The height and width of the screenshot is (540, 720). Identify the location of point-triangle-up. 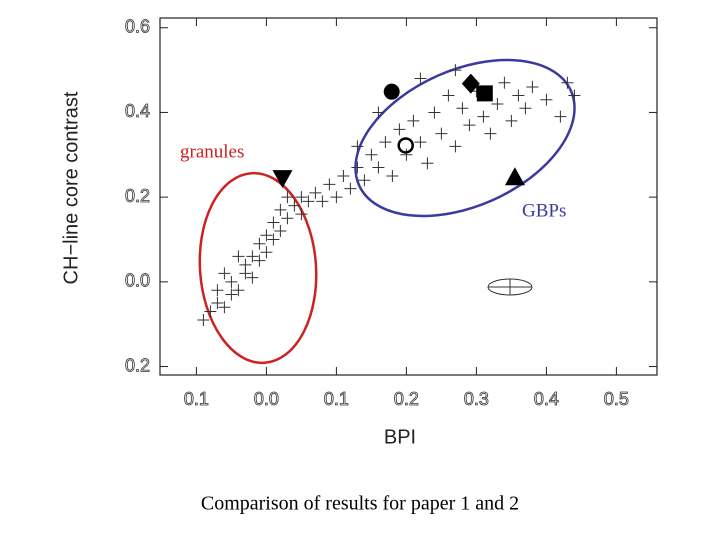
(514, 176).